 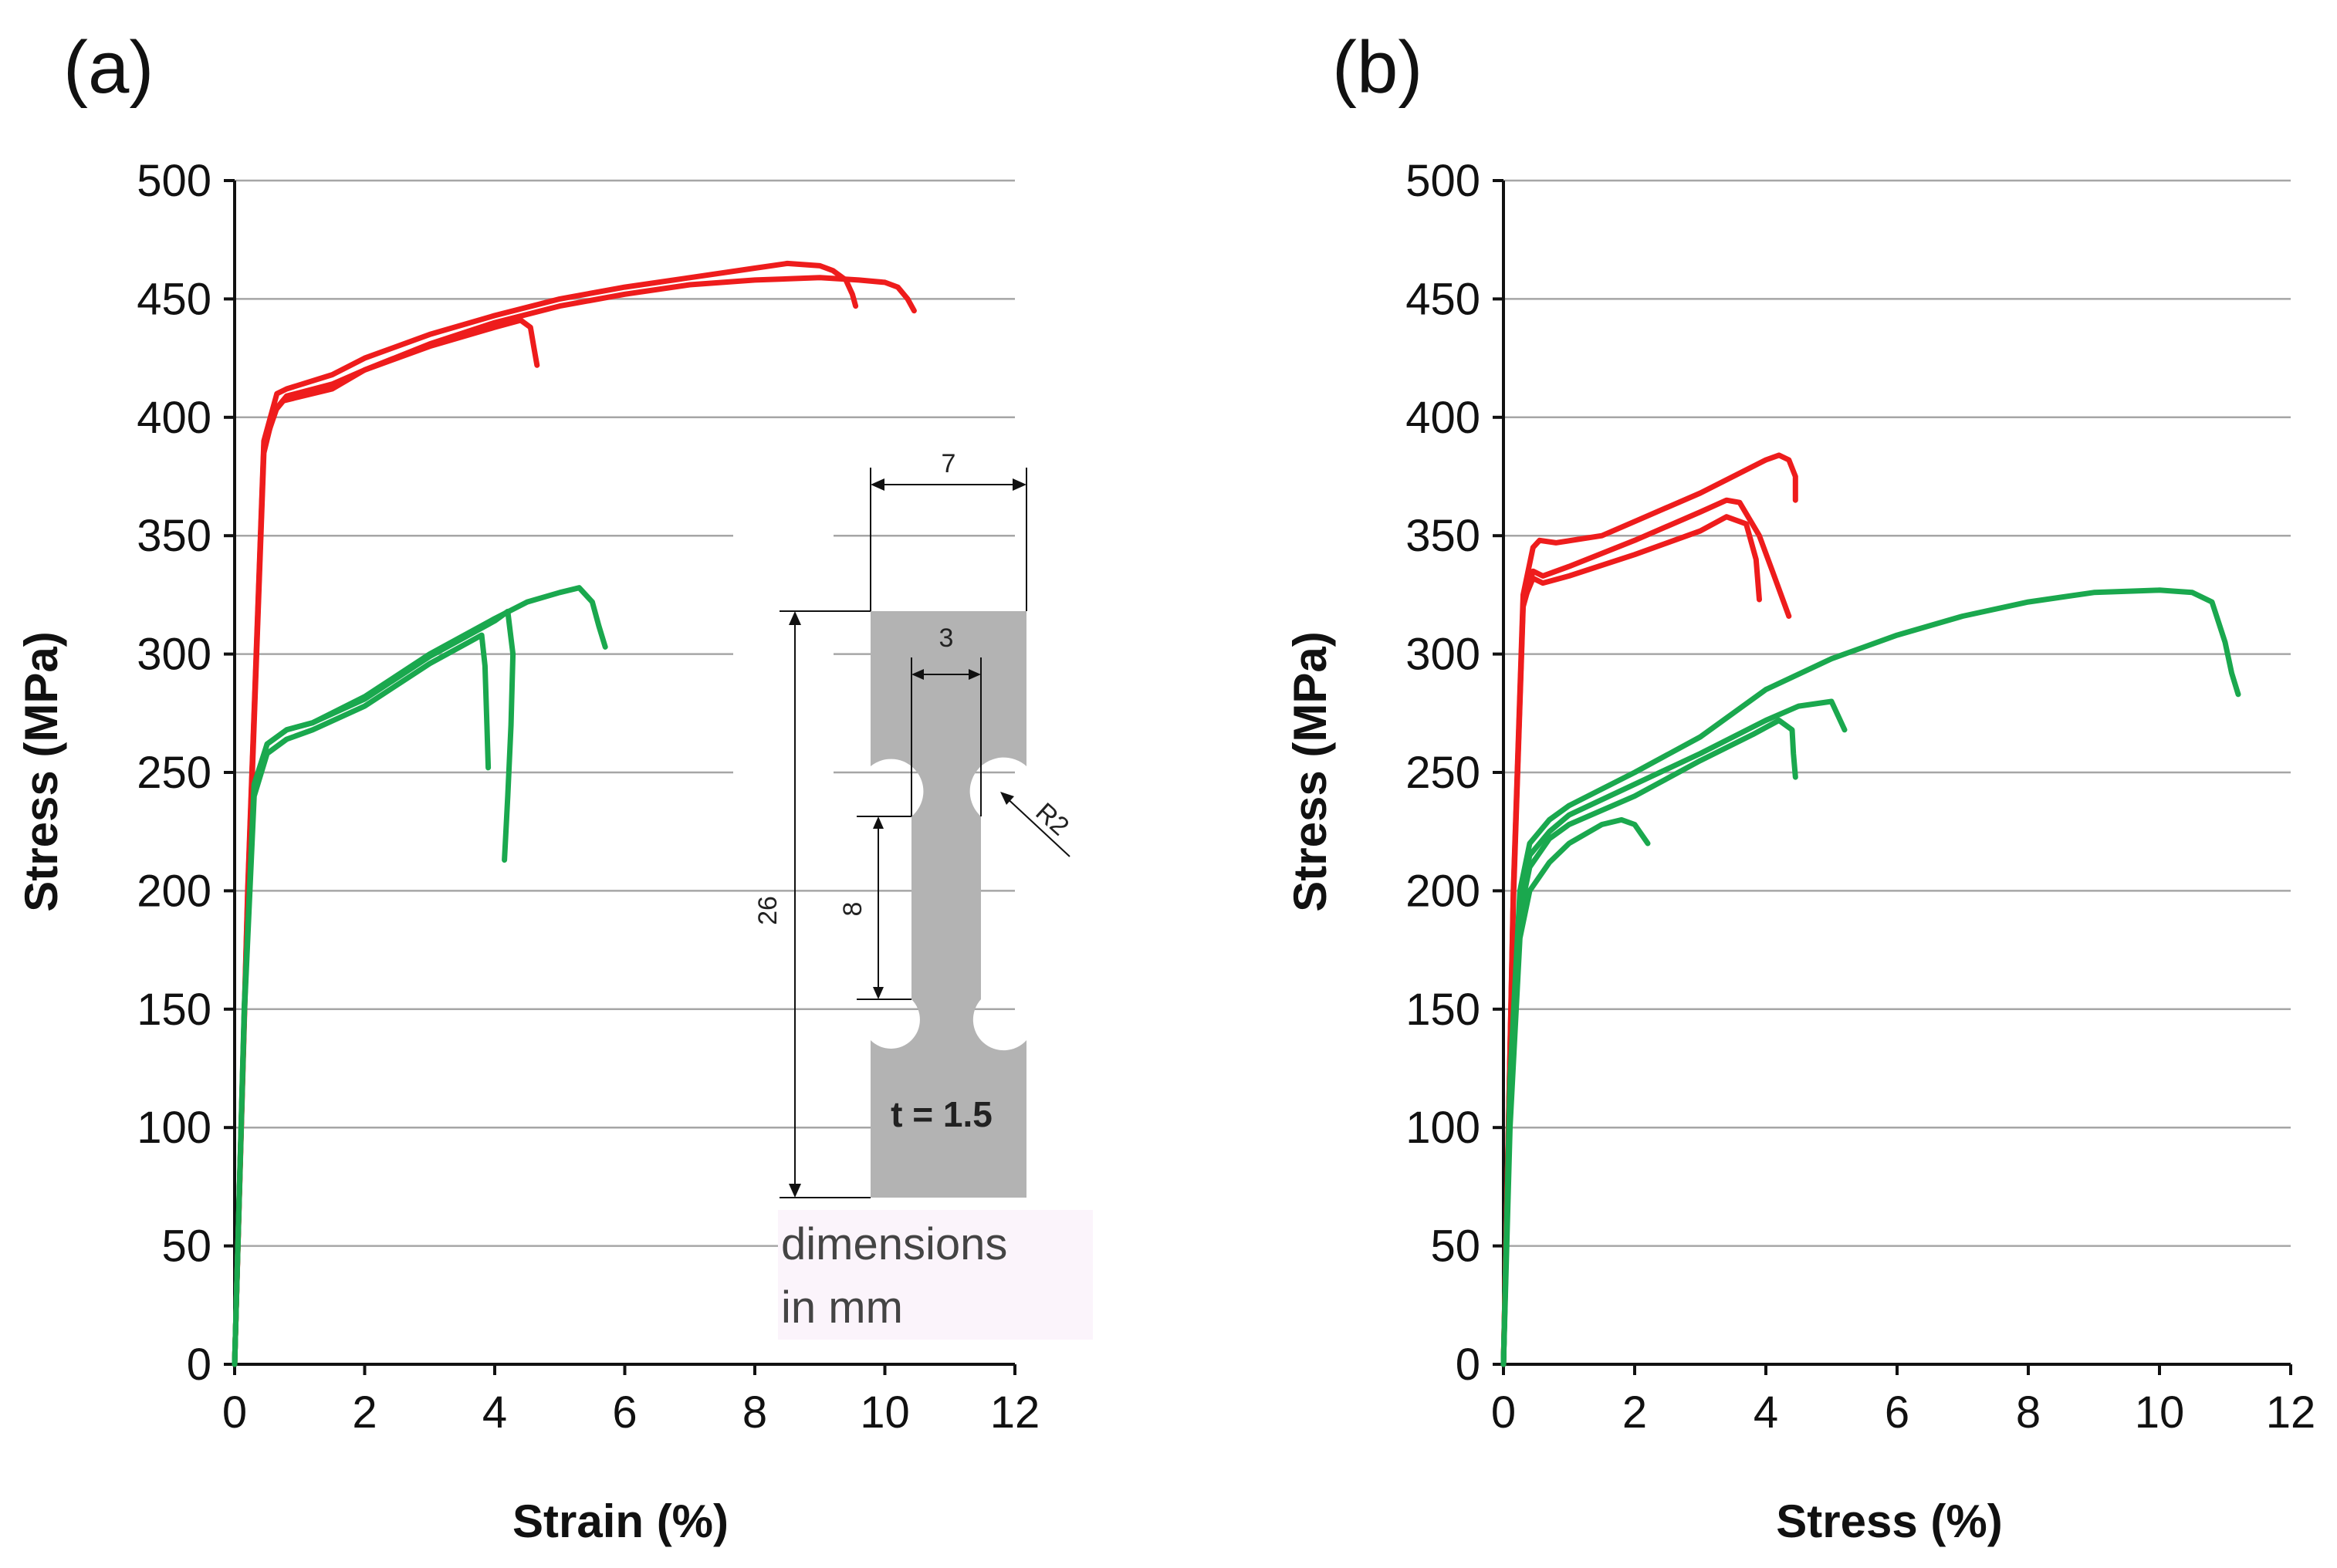 What do you see at coordinates (1443, 891) in the screenshot?
I see `panel-b-y-tick-label: 200` at bounding box center [1443, 891].